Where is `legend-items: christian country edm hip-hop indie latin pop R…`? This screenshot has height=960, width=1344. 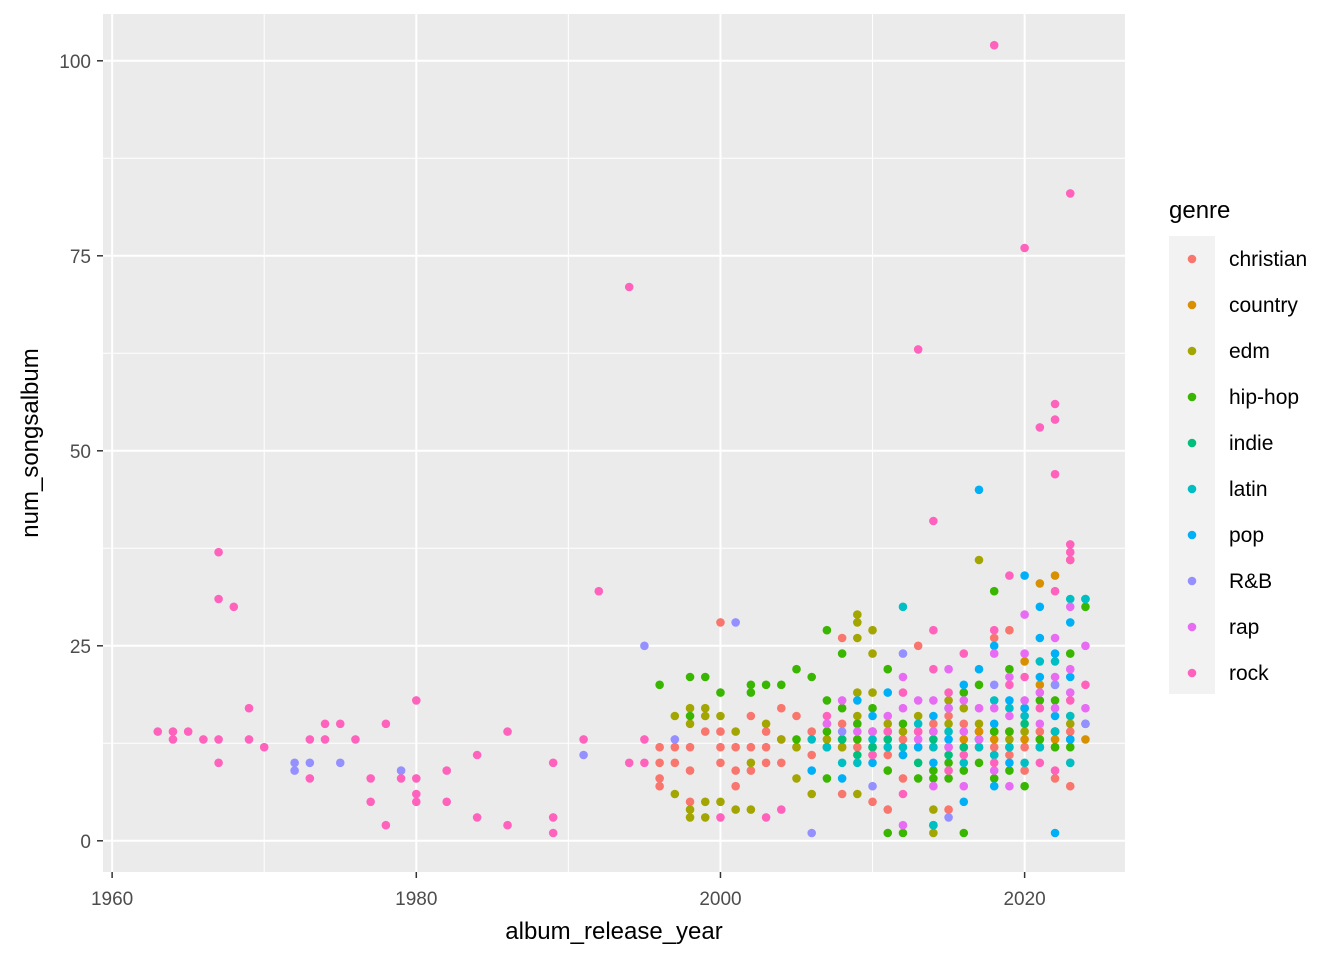
legend-items: christian country edm hip-hop indie latin pop R… is located at coordinates (1247, 466).